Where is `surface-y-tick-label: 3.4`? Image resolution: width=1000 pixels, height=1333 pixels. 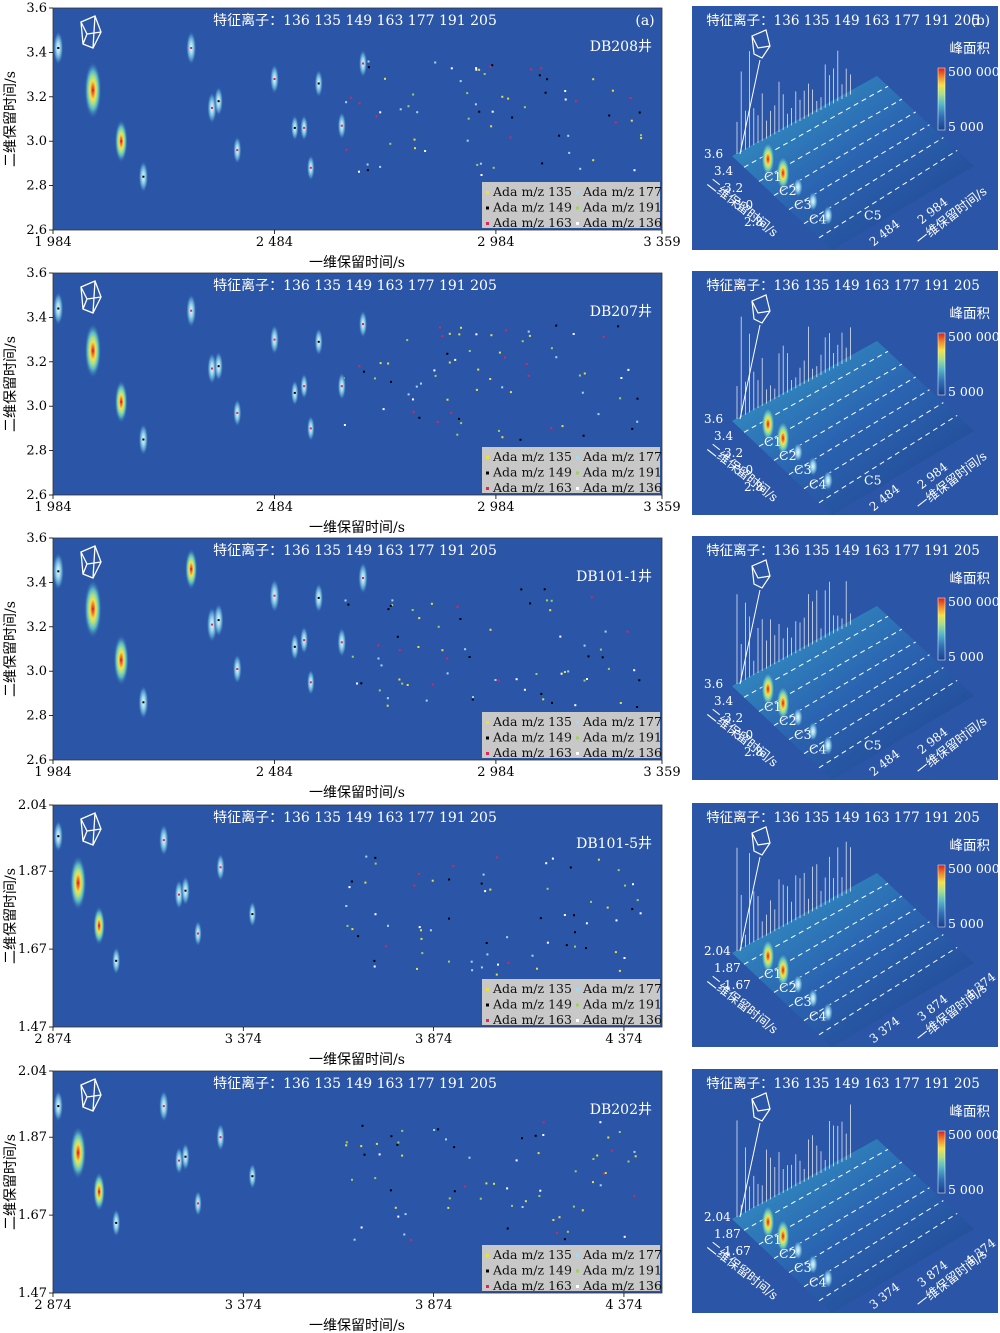 surface-y-tick-label: 3.4 is located at coordinates (723, 436).